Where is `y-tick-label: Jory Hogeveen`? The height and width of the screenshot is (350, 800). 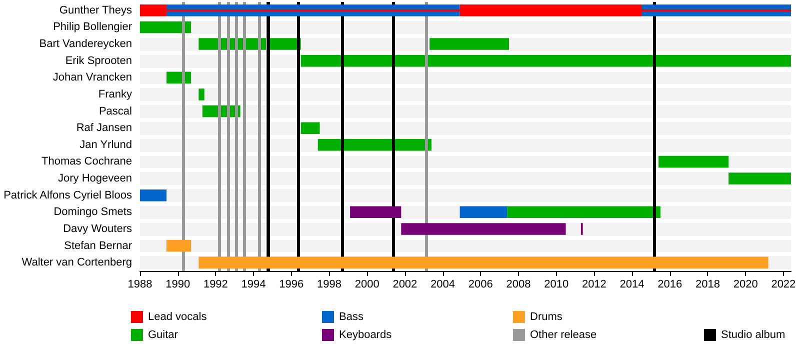 y-tick-label: Jory Hogeveen is located at coordinates (95, 178).